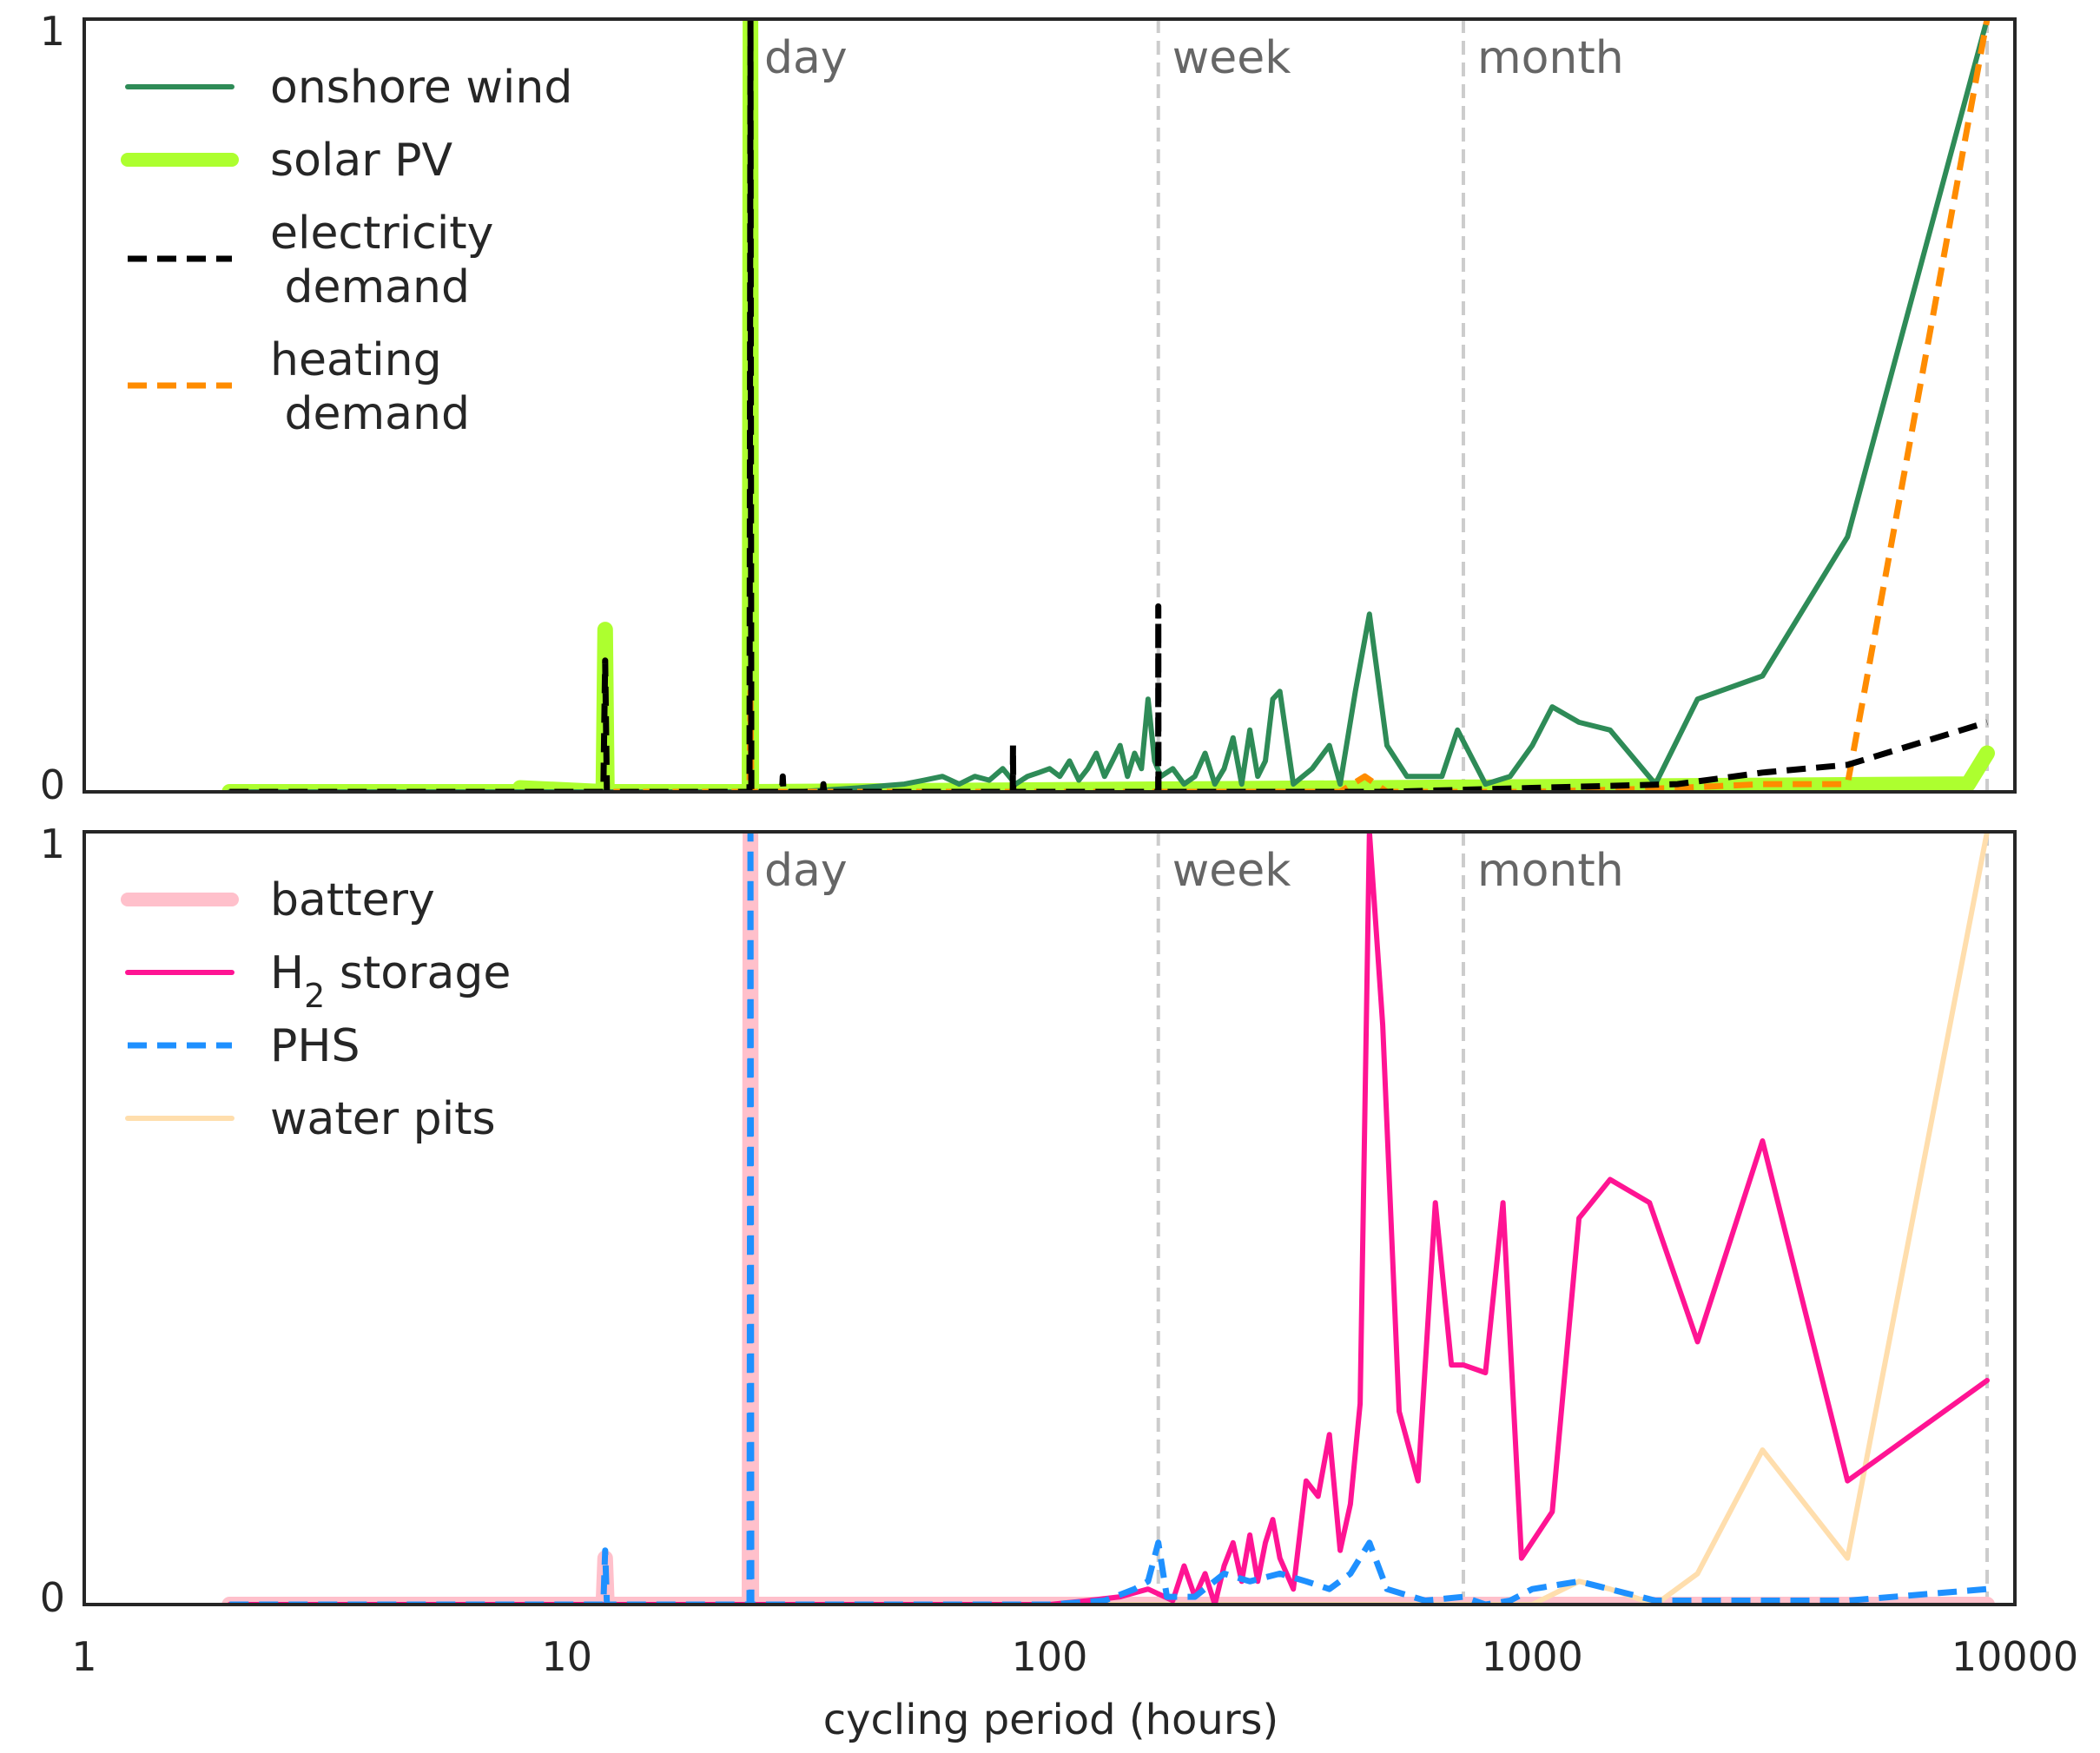 The width and height of the screenshot is (2100, 1753). What do you see at coordinates (1050, 1656) in the screenshot?
I see `x-tick-label: 100` at bounding box center [1050, 1656].